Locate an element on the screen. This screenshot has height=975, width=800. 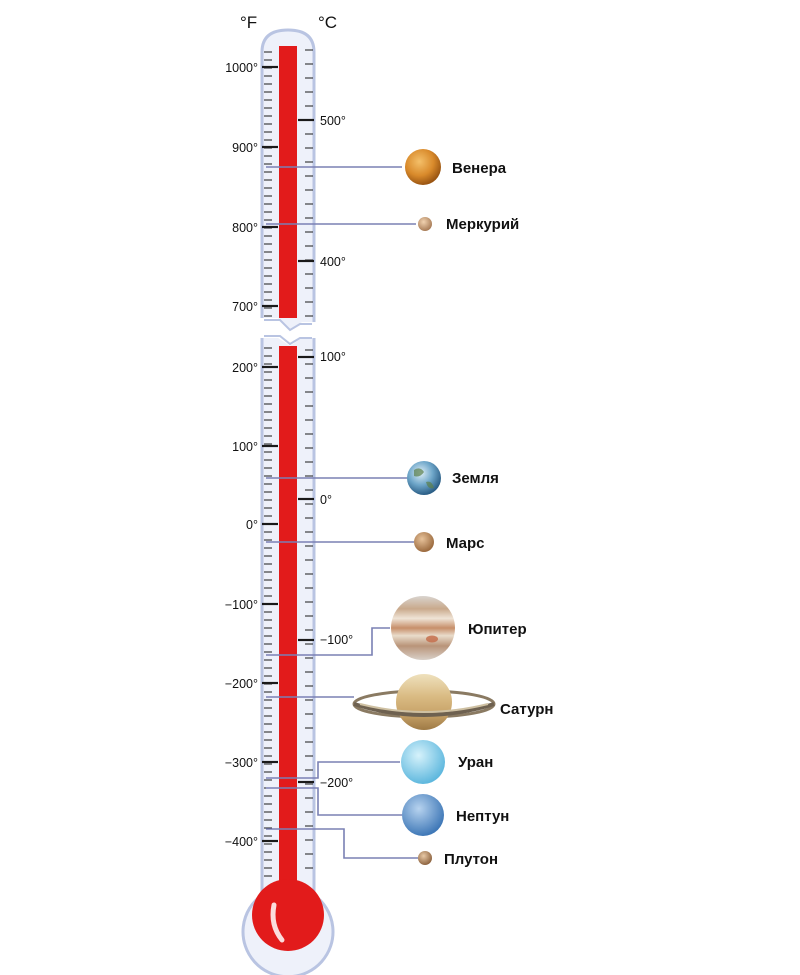
planet-label-mars: Марс is located at coordinates (465, 543).